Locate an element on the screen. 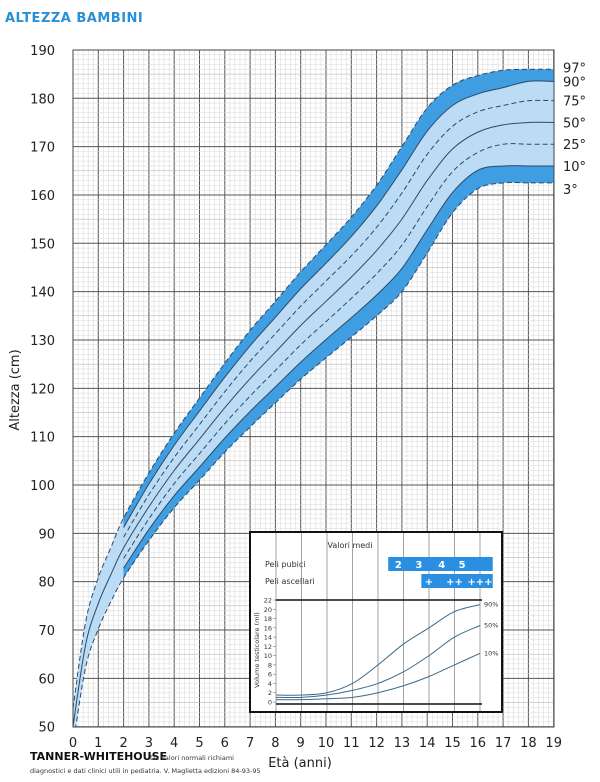  percentile-label: 25° is located at coordinates (574, 145).